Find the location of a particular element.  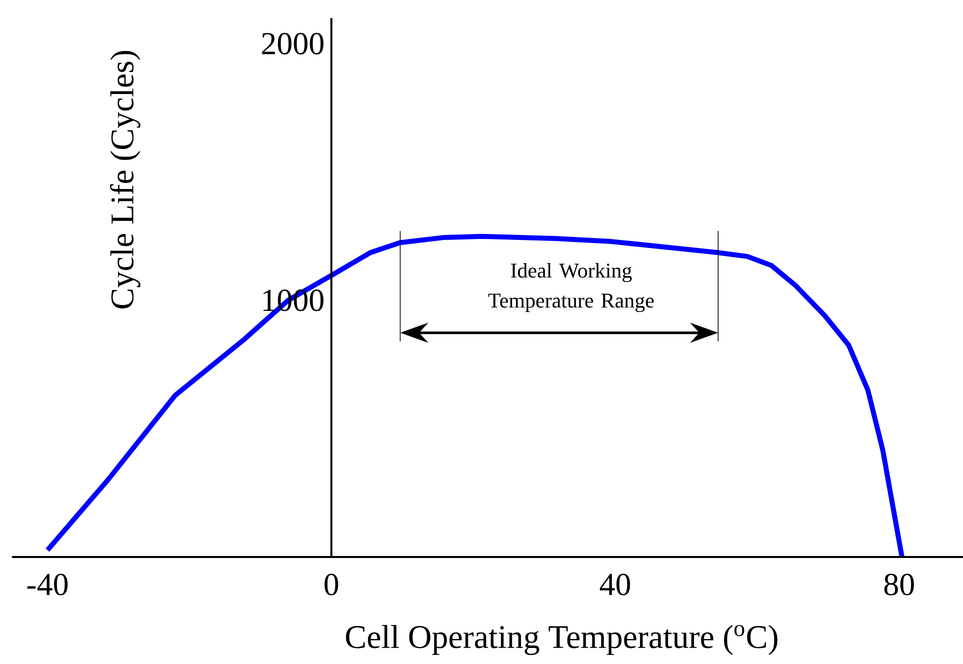

x-tick-label: 40 is located at coordinates (615, 585).